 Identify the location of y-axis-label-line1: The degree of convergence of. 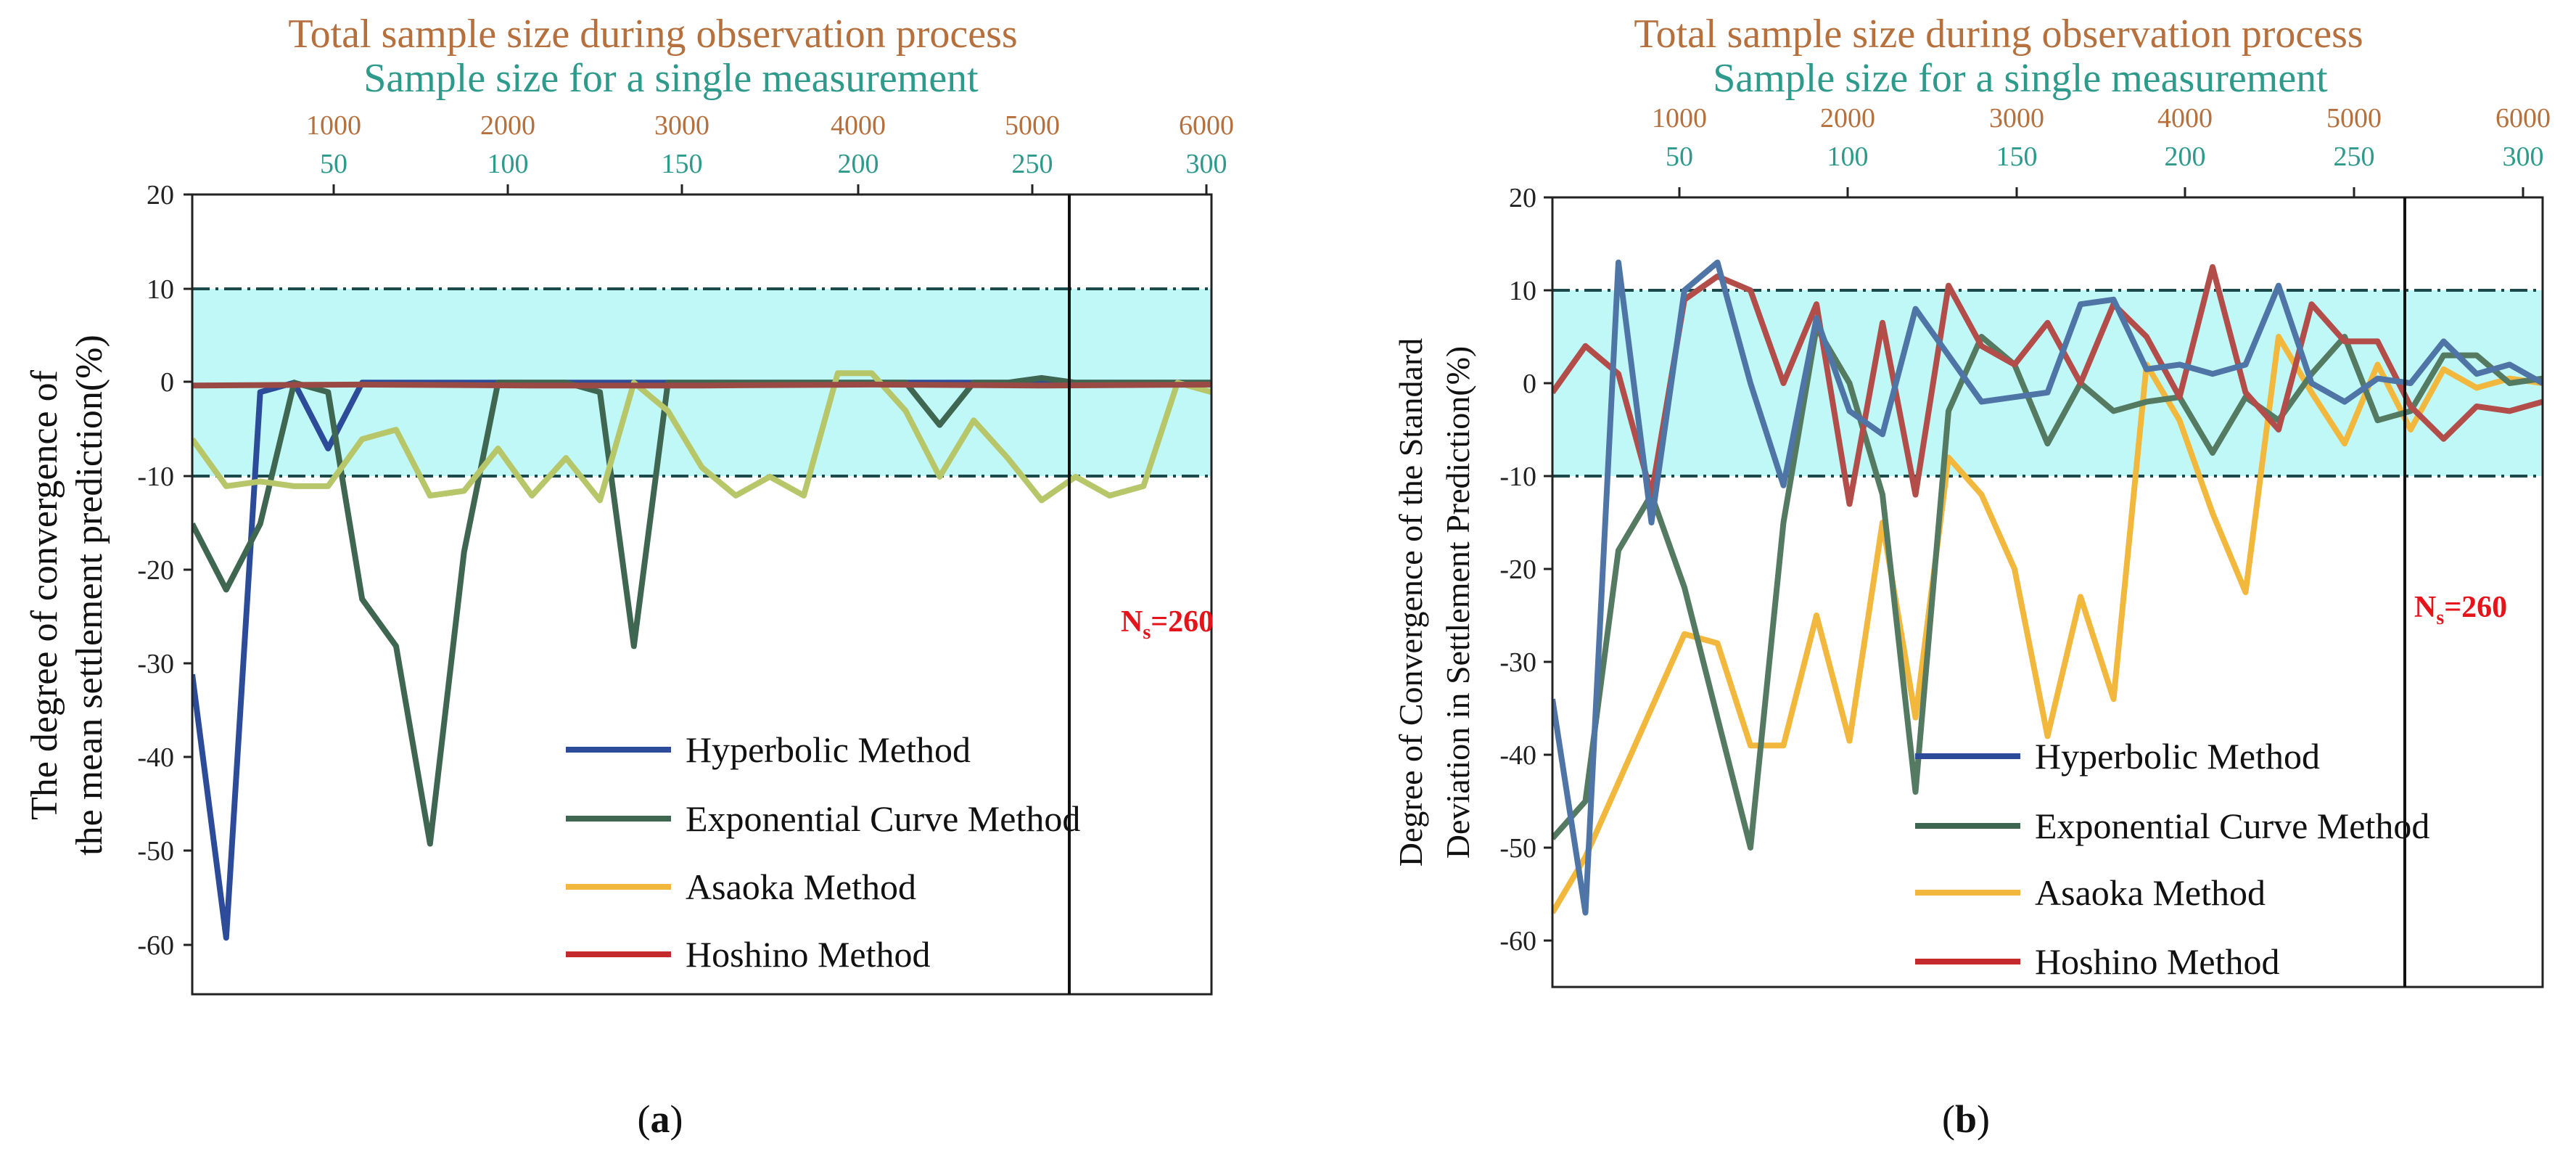
(44, 594).